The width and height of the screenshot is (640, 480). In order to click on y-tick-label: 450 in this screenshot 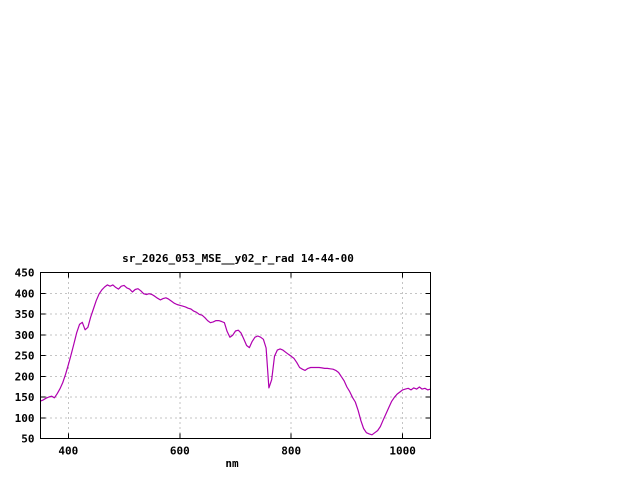, I will do `click(25, 273)`.